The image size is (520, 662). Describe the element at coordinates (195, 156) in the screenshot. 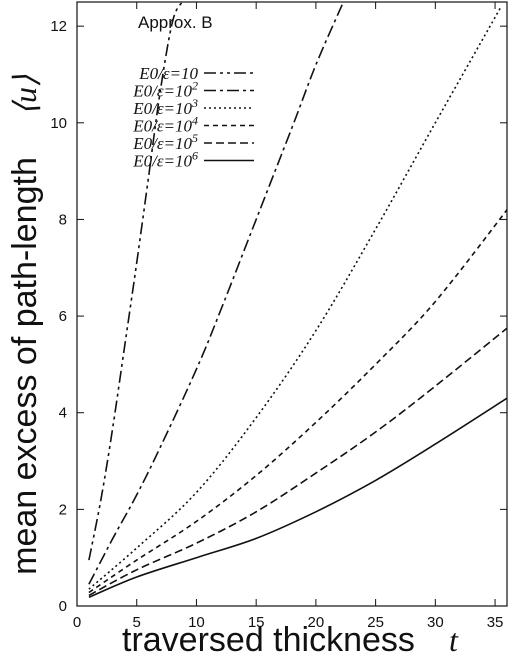

I see `legend-label-exponent: 6` at that location.